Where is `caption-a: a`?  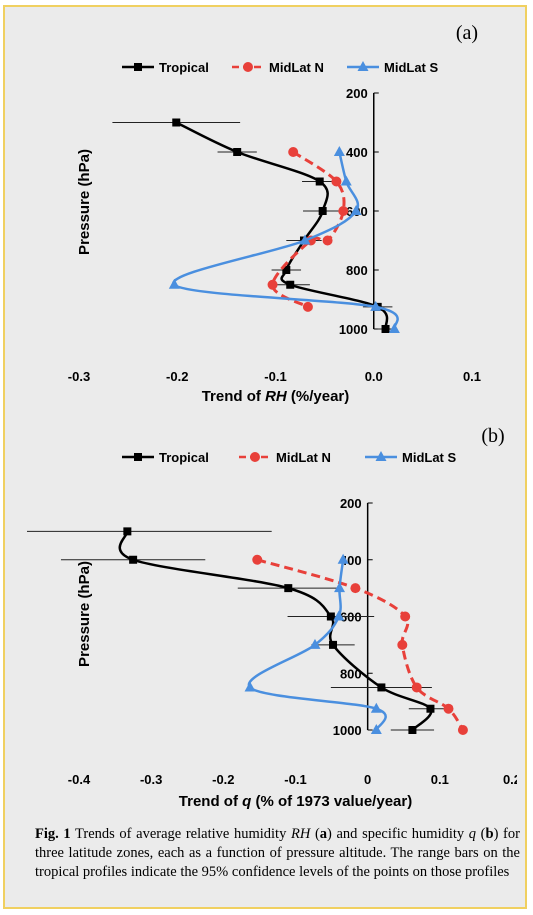 caption-a: a is located at coordinates (323, 834).